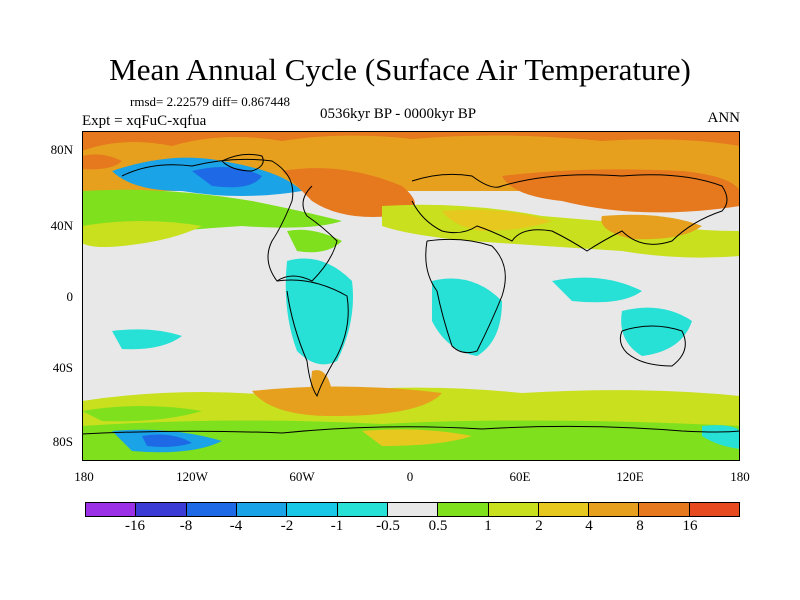  I want to click on northern-warm-band, so click(411, 174).